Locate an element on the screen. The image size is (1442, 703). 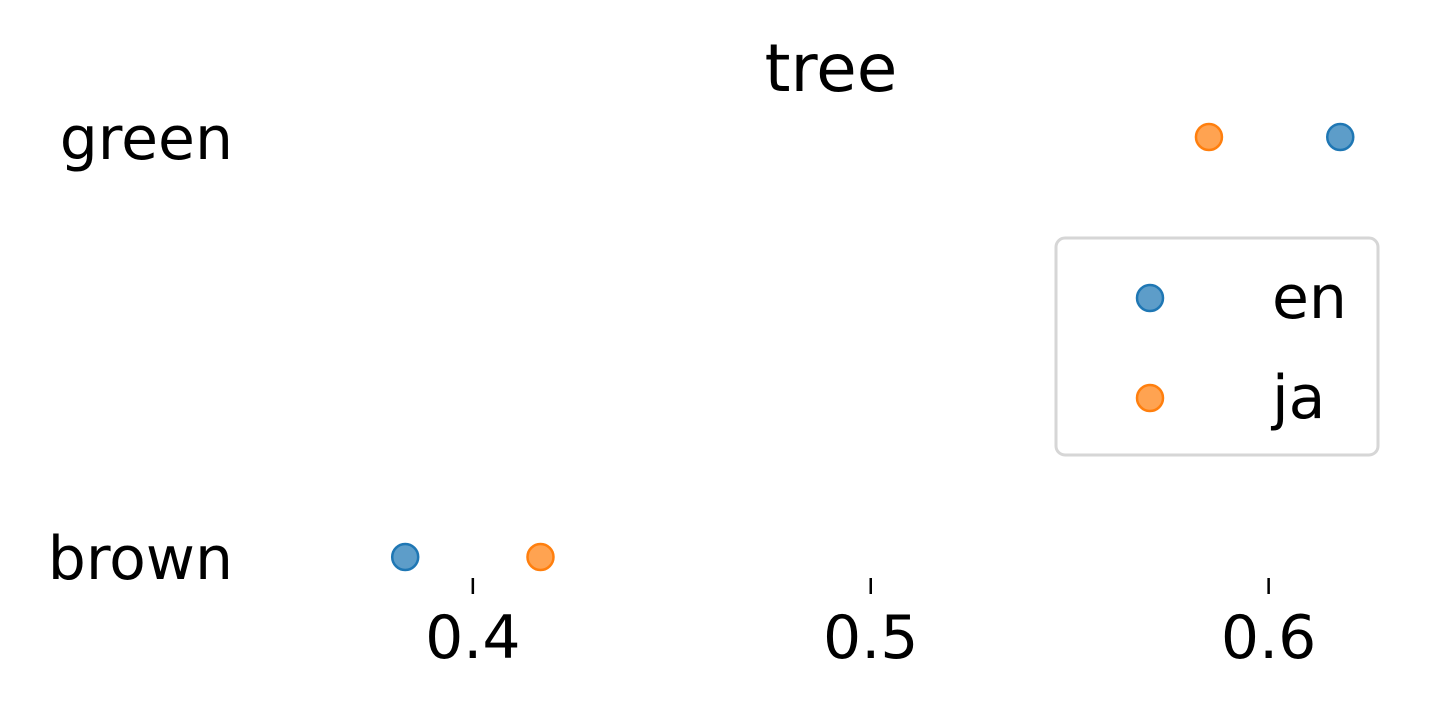
point-en-brown is located at coordinates (405, 557).